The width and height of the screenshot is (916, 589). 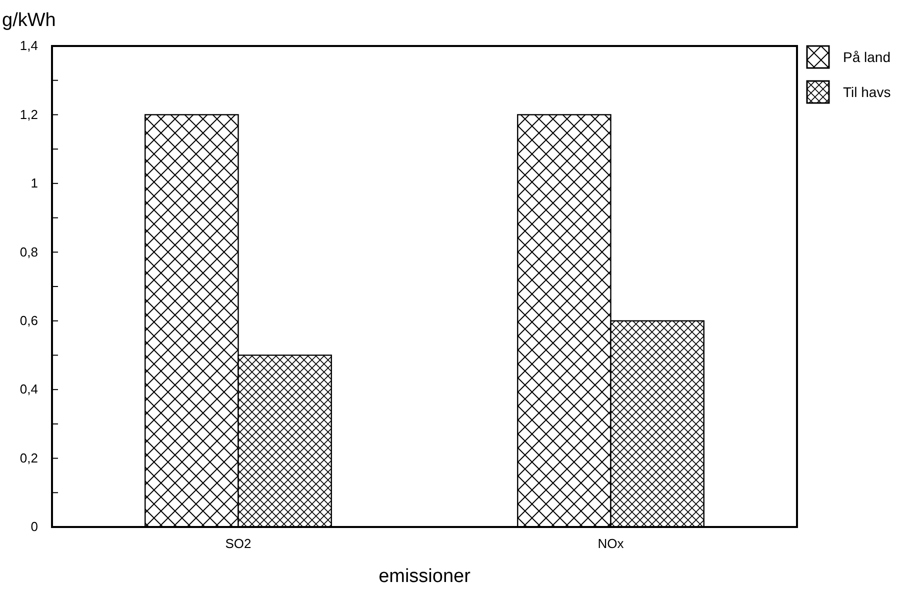 I want to click on y-tick-label: 0, so click(x=34, y=526).